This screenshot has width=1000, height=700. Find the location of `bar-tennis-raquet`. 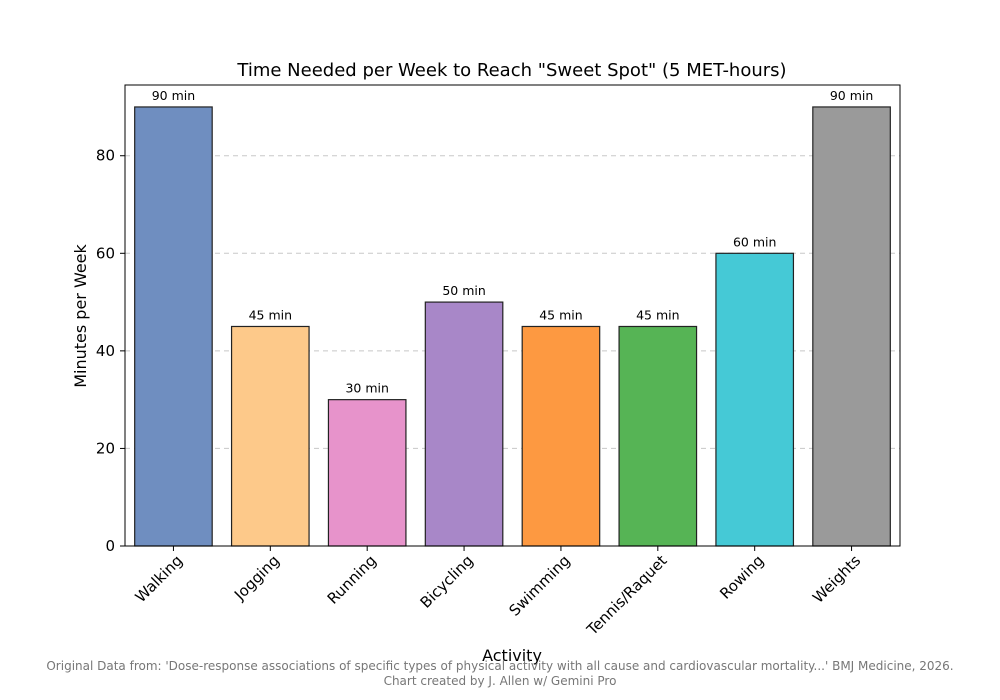

bar-tennis-raquet is located at coordinates (658, 436).